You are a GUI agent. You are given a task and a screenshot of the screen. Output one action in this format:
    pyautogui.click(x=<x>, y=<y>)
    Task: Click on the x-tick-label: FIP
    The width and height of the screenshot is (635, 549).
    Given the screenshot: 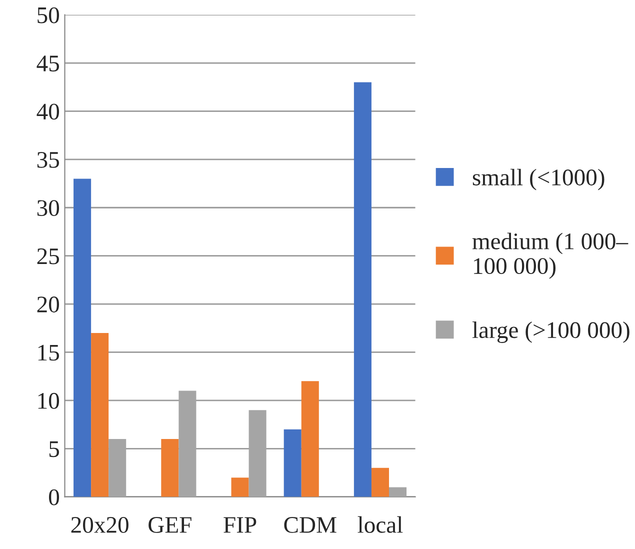 What is the action you would take?
    pyautogui.click(x=240, y=525)
    